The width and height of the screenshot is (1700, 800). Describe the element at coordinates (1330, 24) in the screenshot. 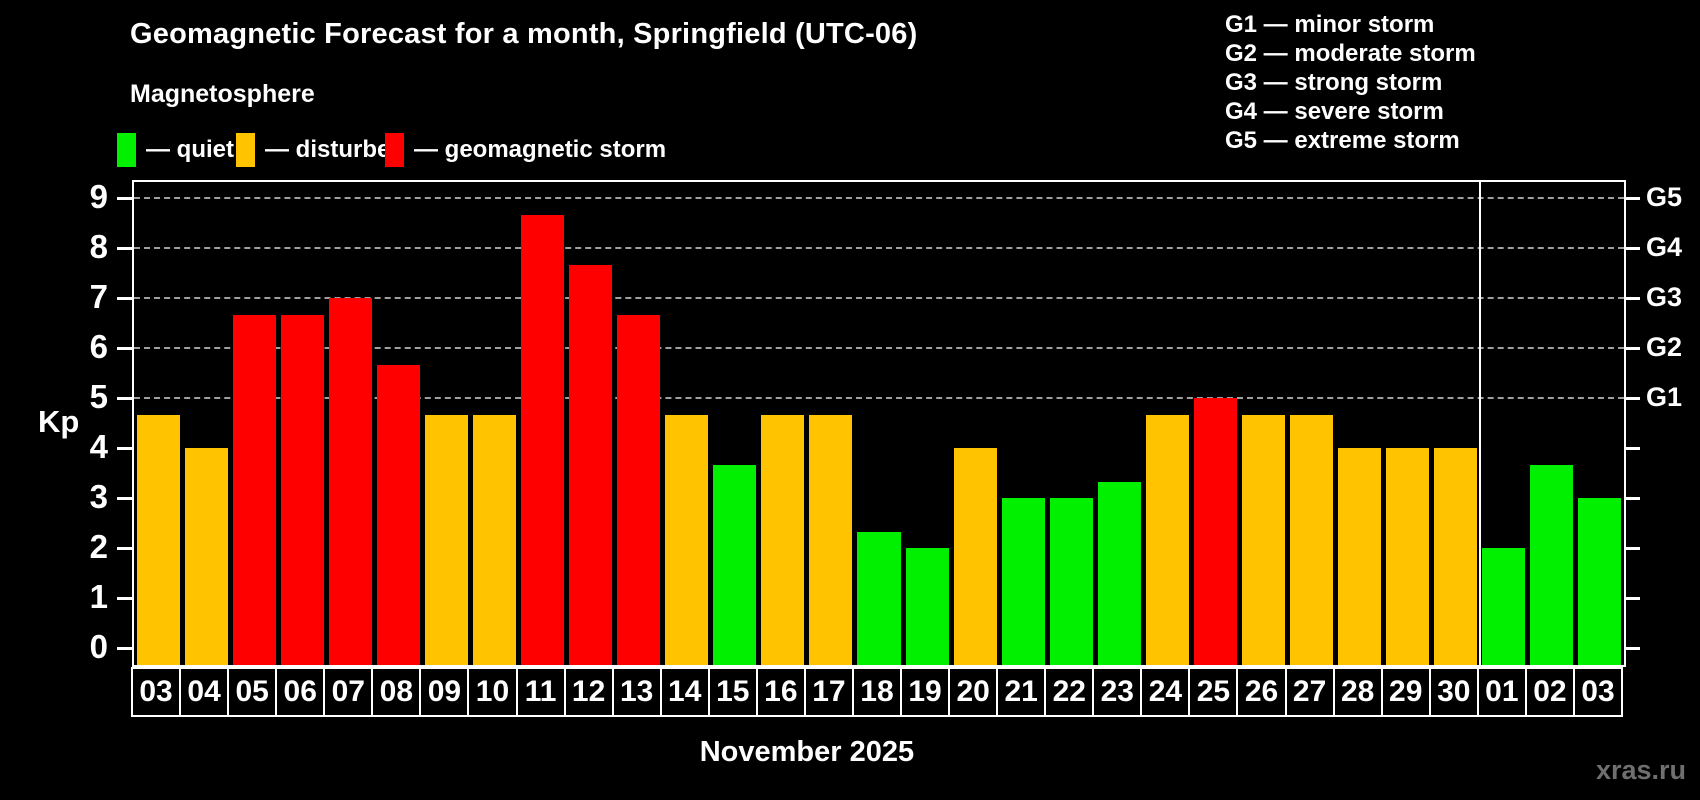

I see `g-legend-line: G1 — minor storm` at that location.